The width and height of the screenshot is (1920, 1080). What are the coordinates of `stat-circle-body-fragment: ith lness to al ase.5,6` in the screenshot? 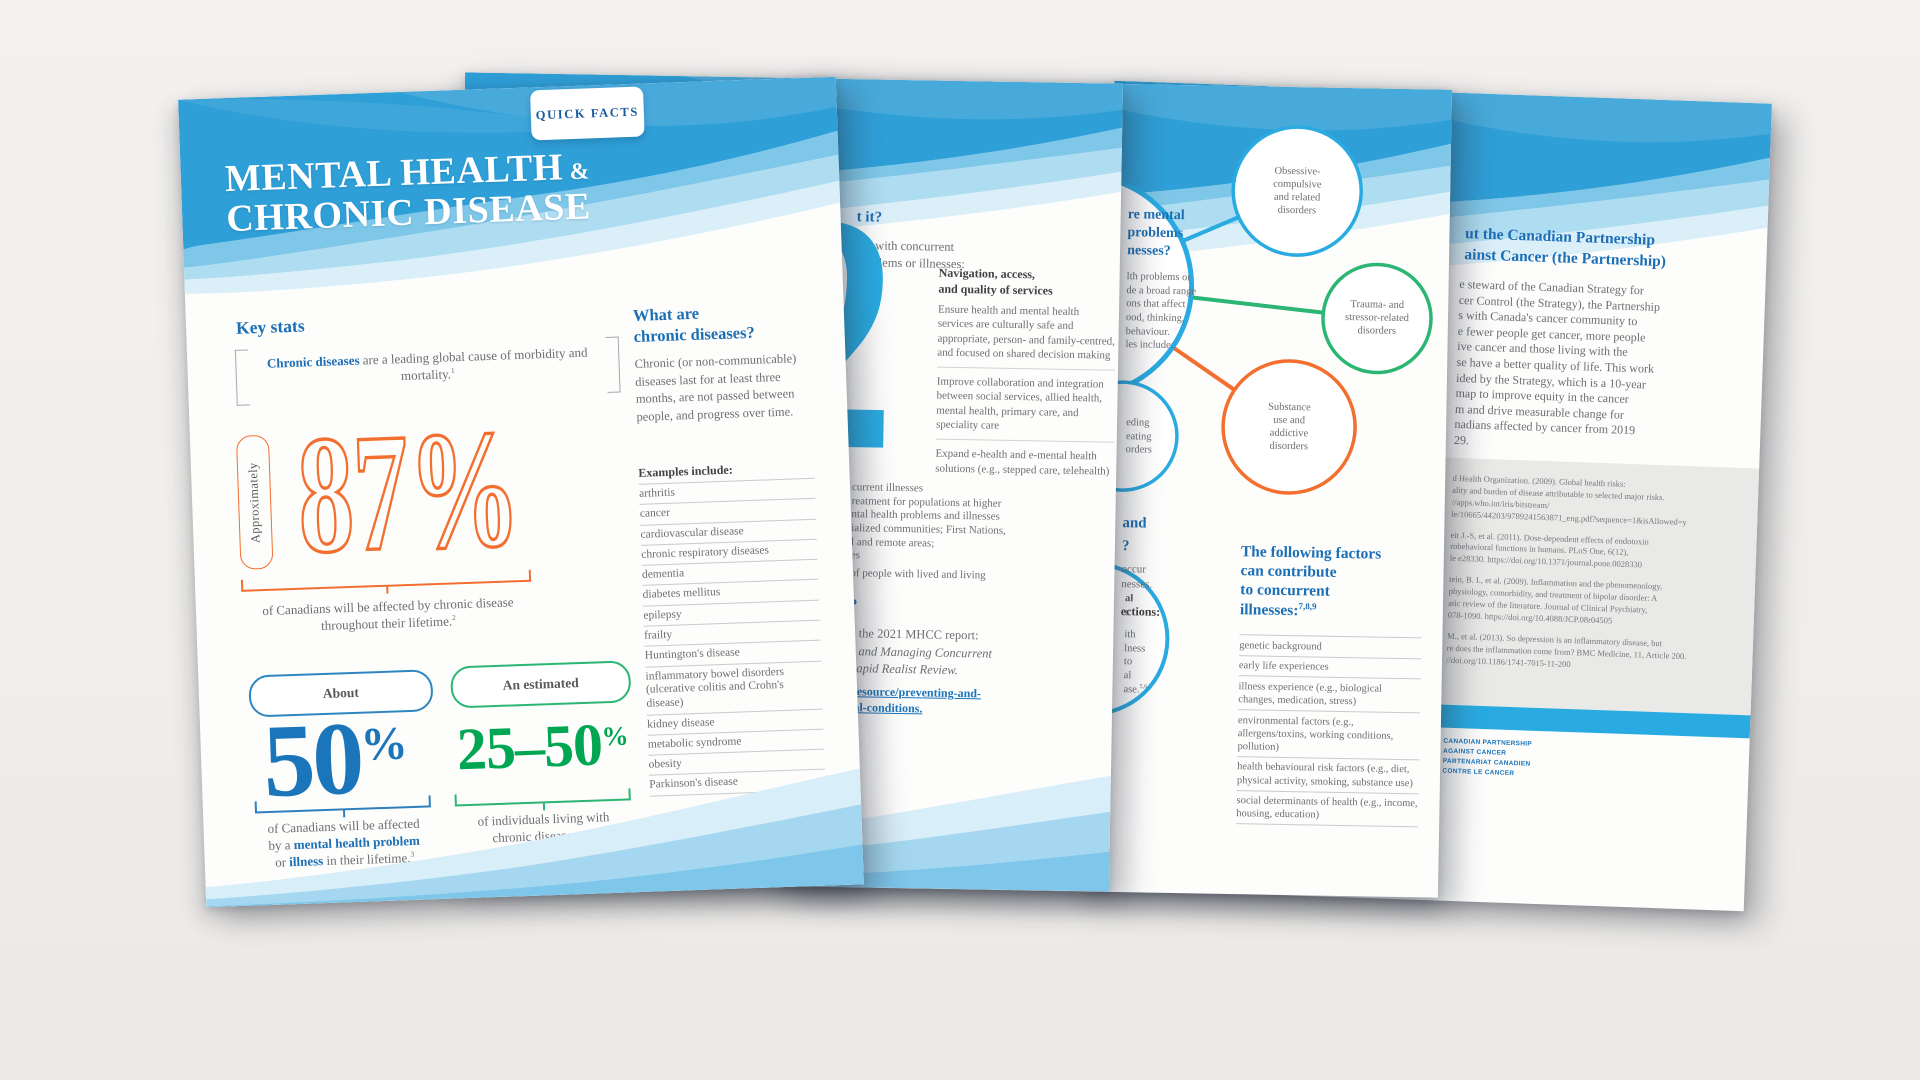 It's located at (1135, 662).